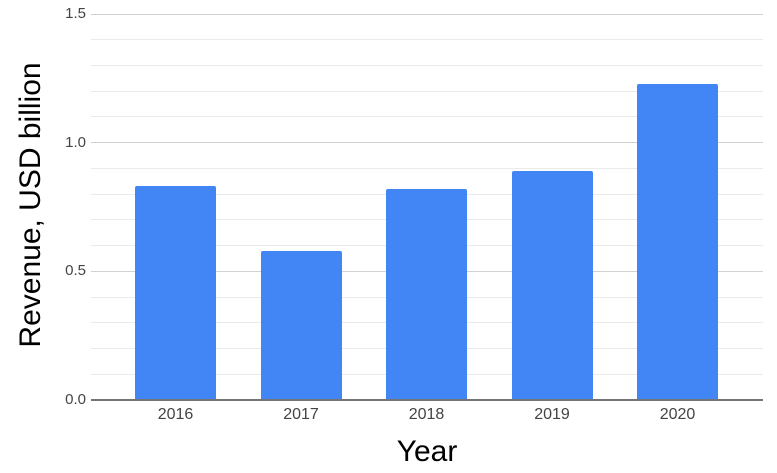 Image resolution: width=777 pixels, height=473 pixels. Describe the element at coordinates (427, 400) in the screenshot. I see `x-axis-line` at that location.